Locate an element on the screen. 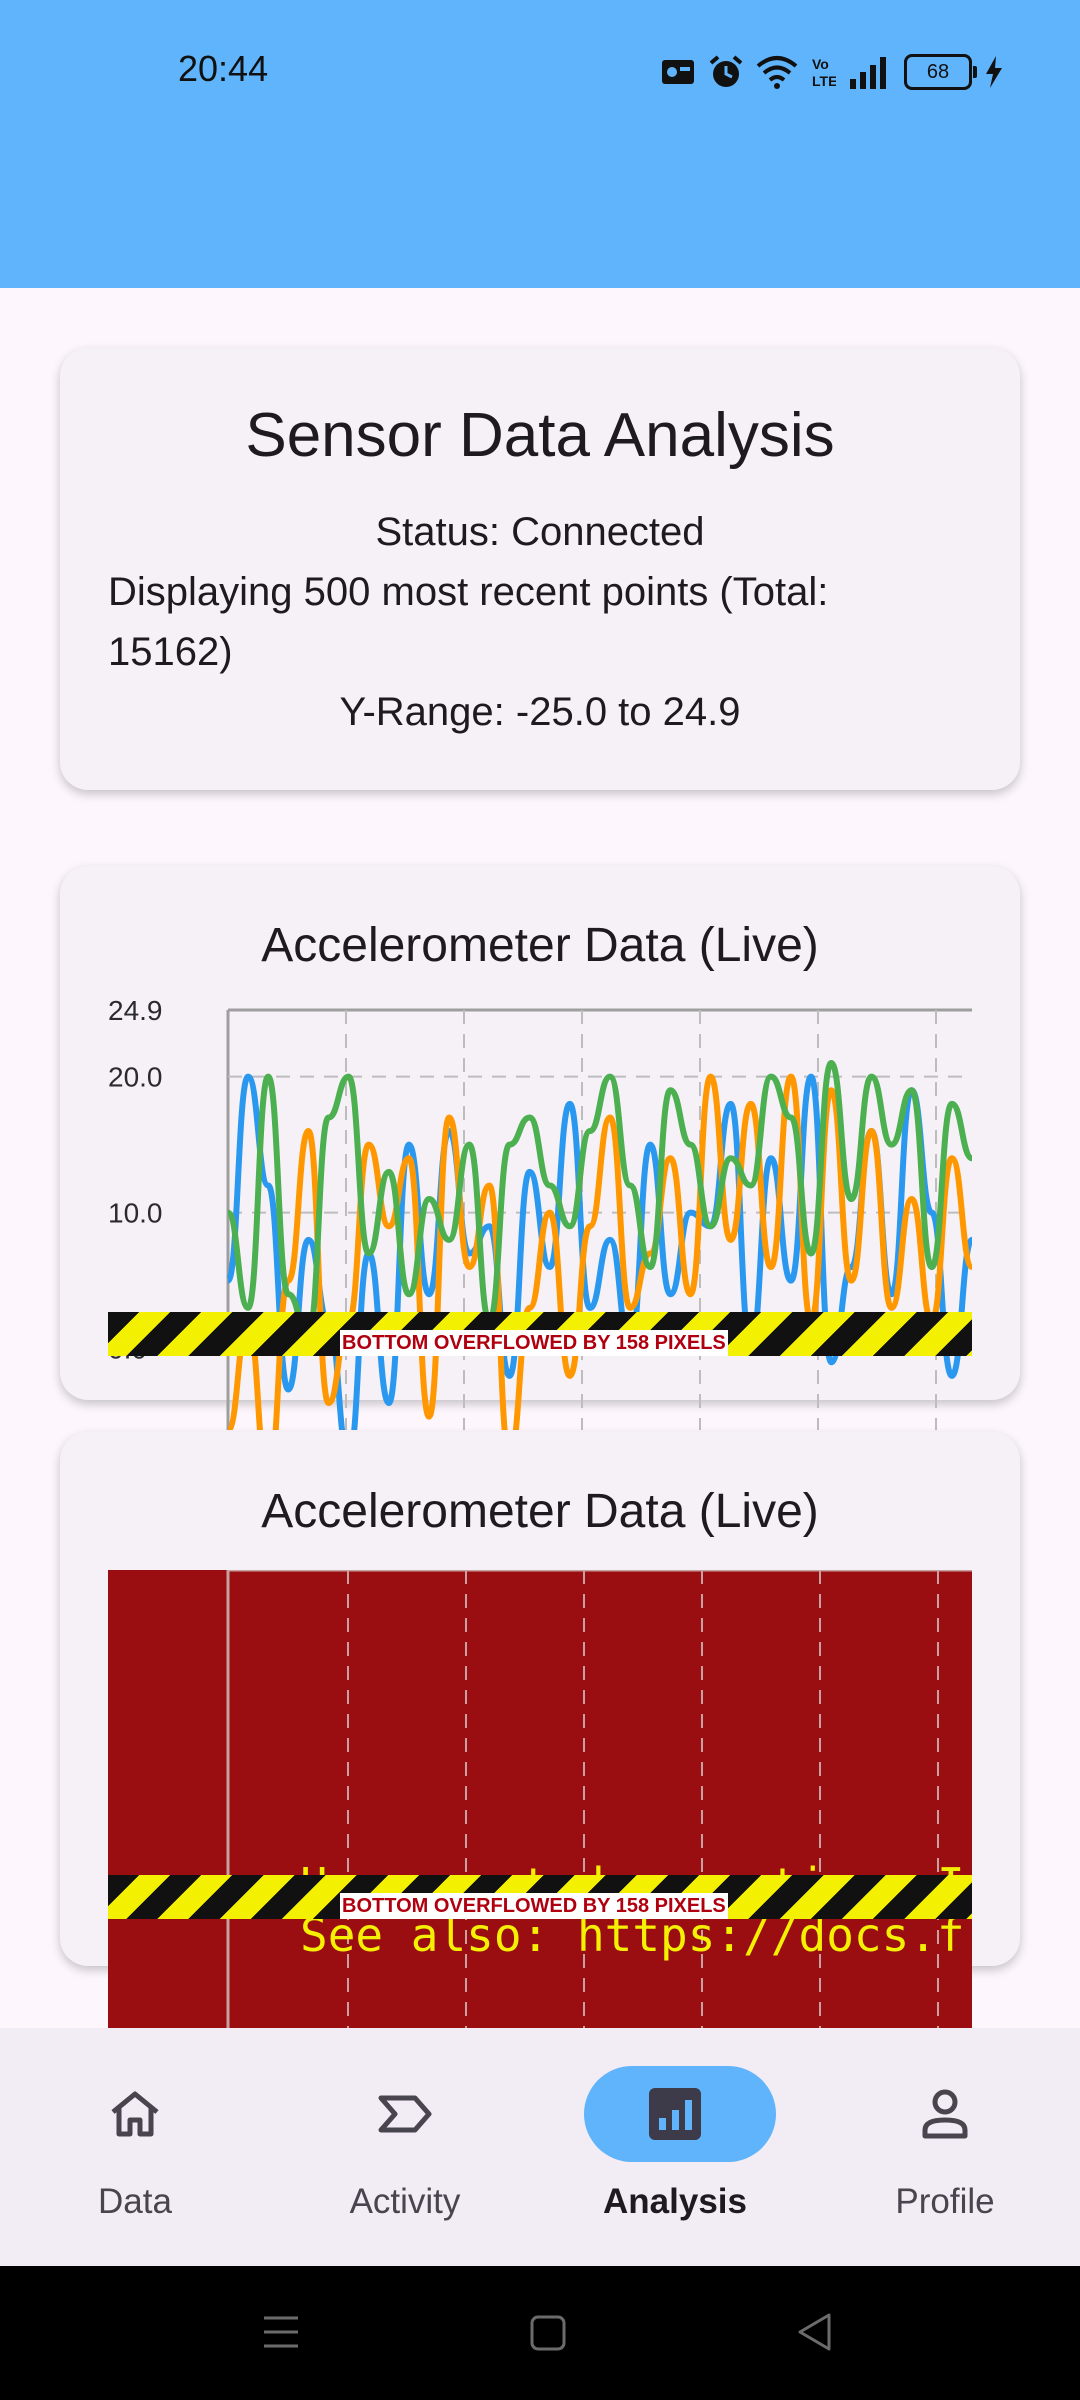 This screenshot has width=1080, height=2400. status-time: 20:44 is located at coordinates (223, 68).